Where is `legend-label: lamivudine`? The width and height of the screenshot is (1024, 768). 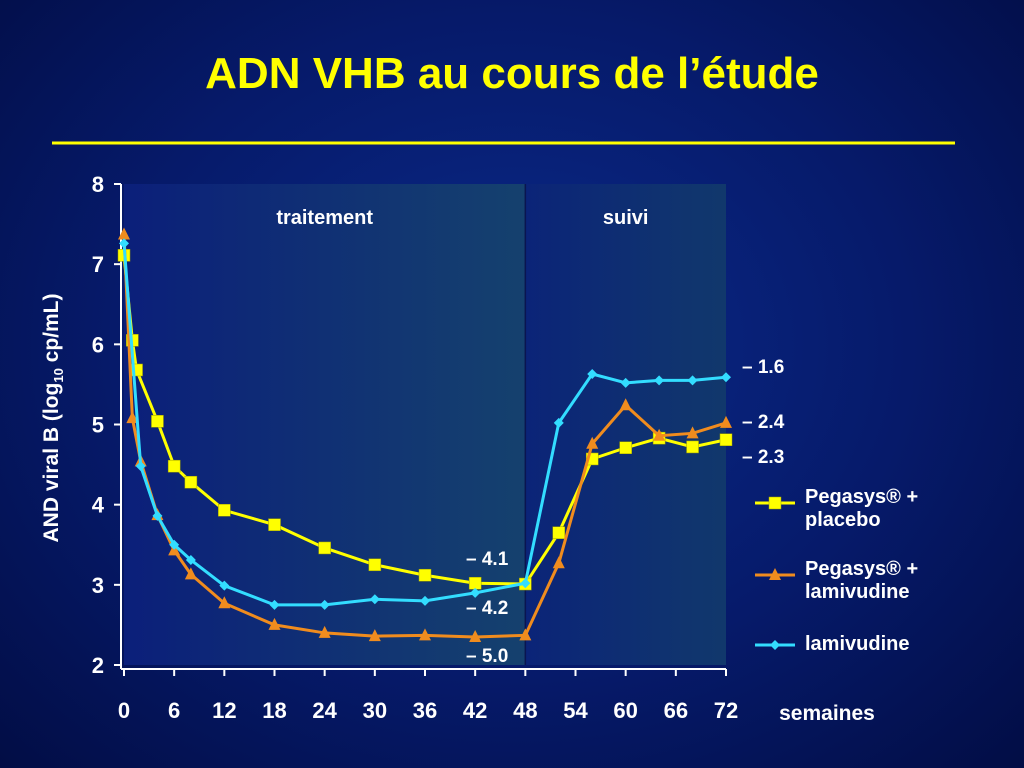
legend-label: lamivudine is located at coordinates (857, 644).